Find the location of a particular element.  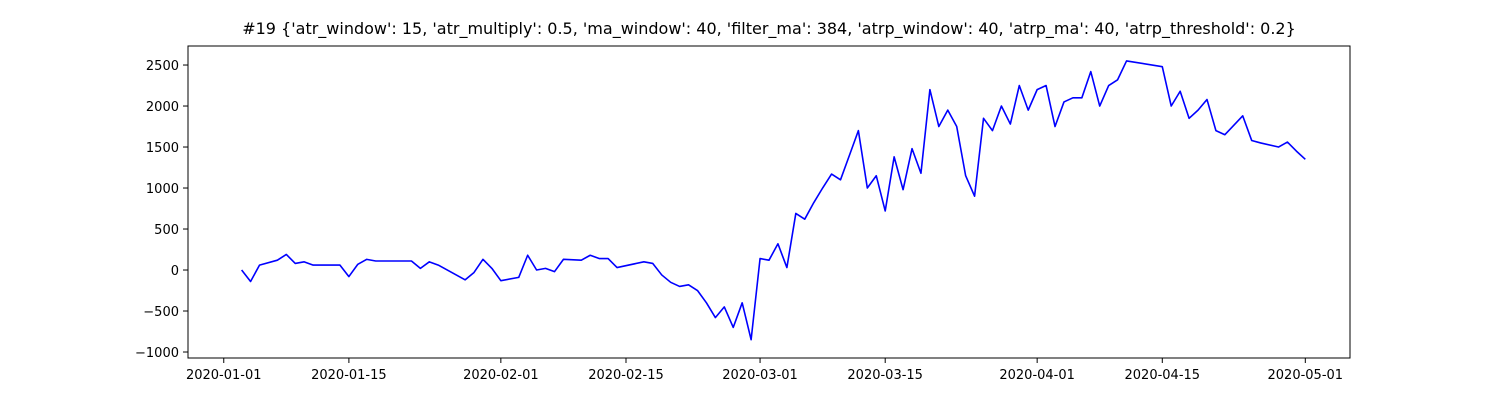

x-tick-label: 2020-01-01 is located at coordinates (224, 375).